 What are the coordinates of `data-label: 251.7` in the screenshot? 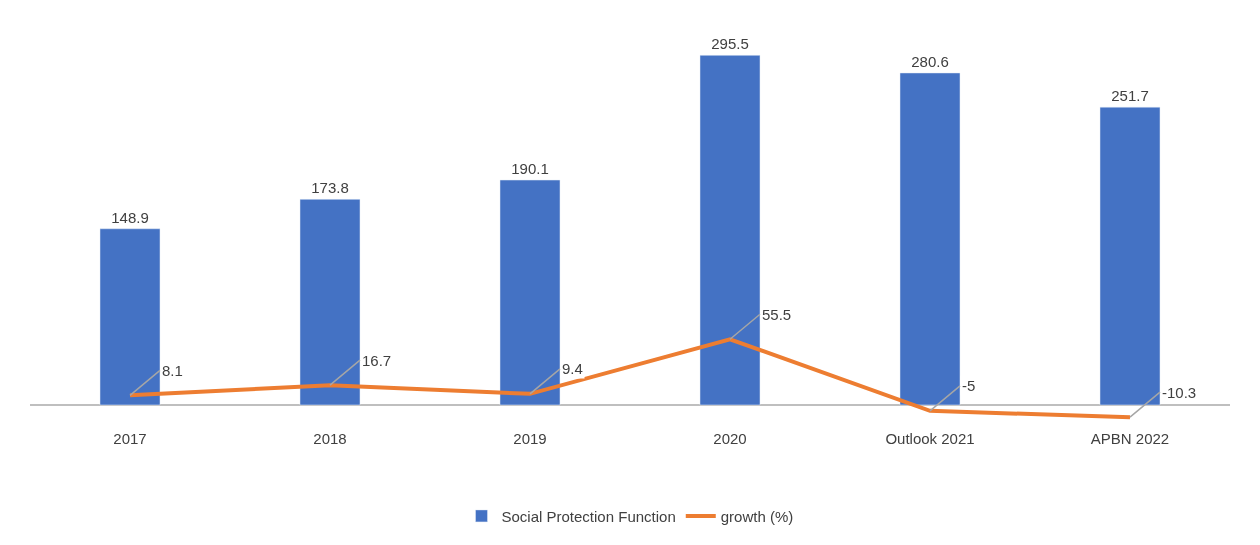 It's located at (1130, 96).